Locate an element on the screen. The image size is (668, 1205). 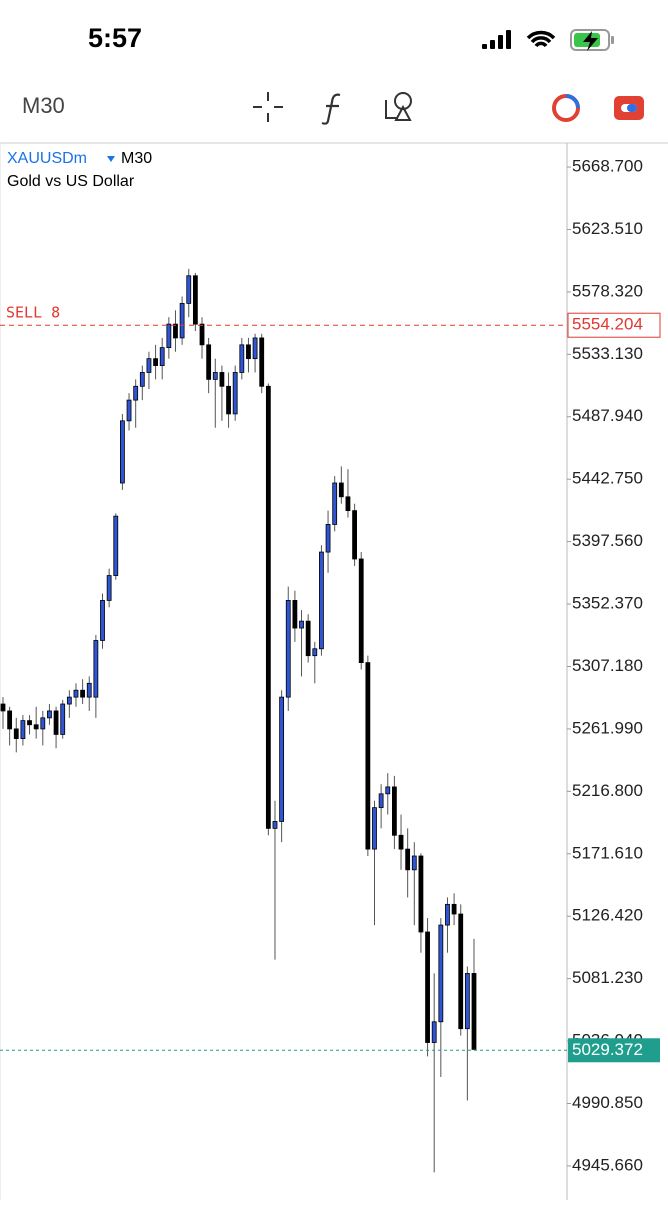
order-price-label: 5554.204 is located at coordinates (607, 324).